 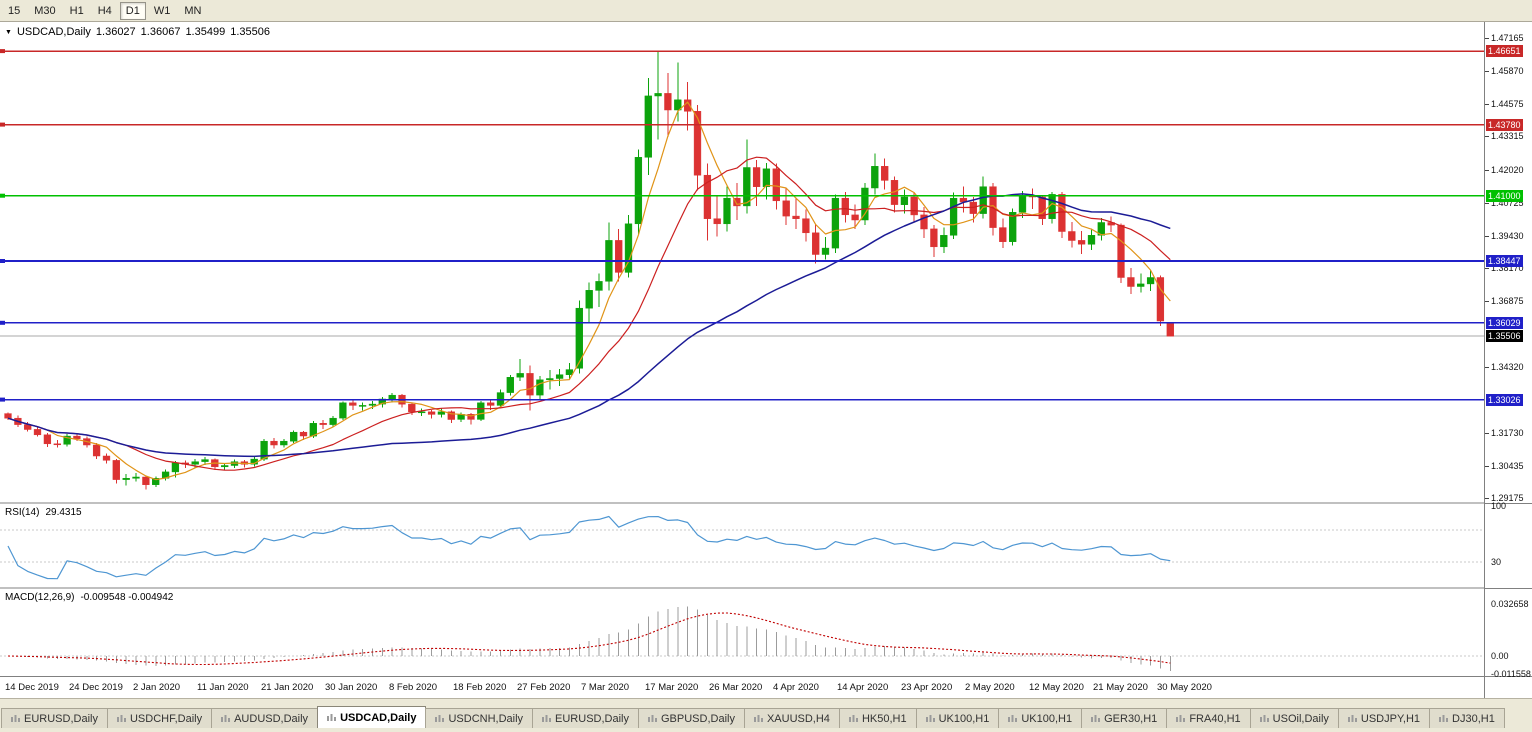 What do you see at coordinates (1496, 562) in the screenshot?
I see `rsi-axis-label: 30` at bounding box center [1496, 562].